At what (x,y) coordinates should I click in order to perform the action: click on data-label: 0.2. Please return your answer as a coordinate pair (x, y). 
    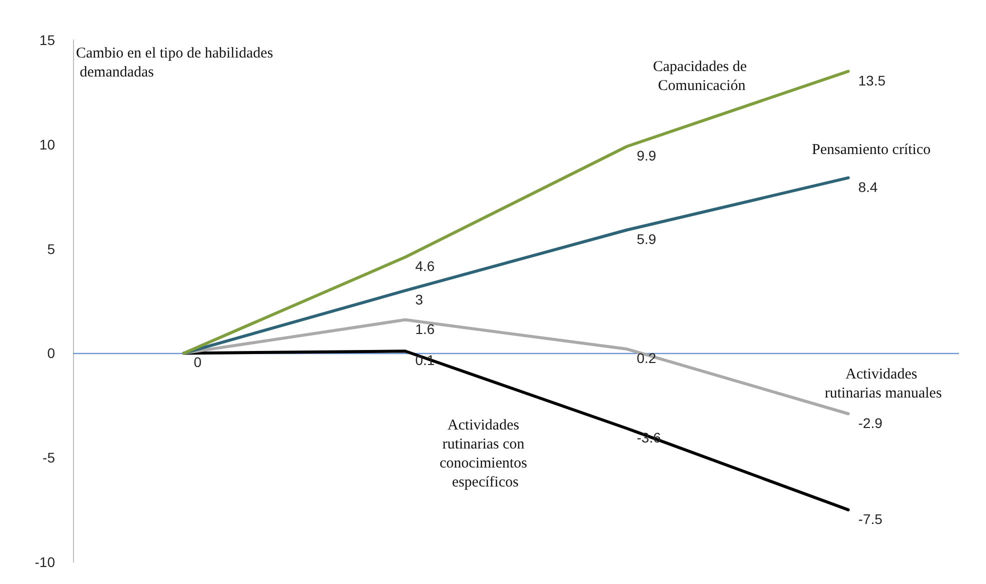
    Looking at the image, I should click on (646, 358).